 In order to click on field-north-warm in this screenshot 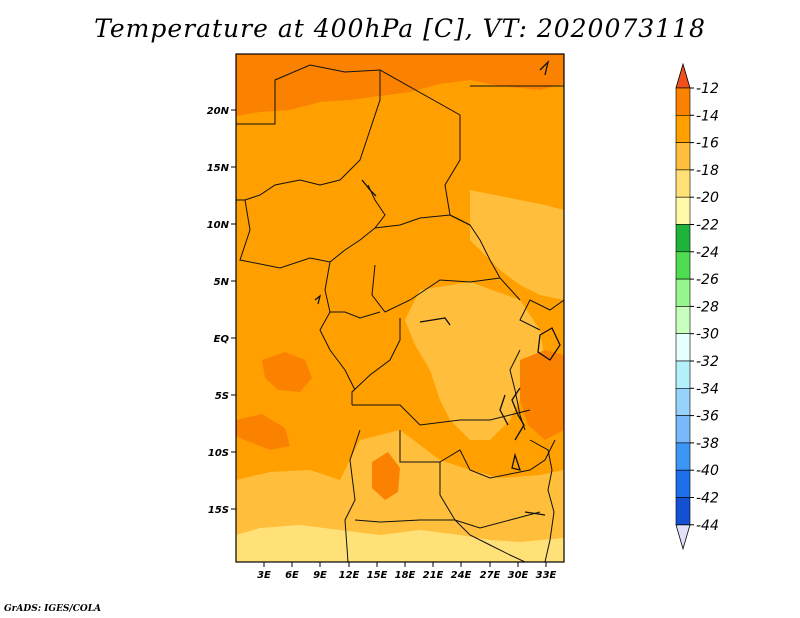, I will do `click(400, 85)`.